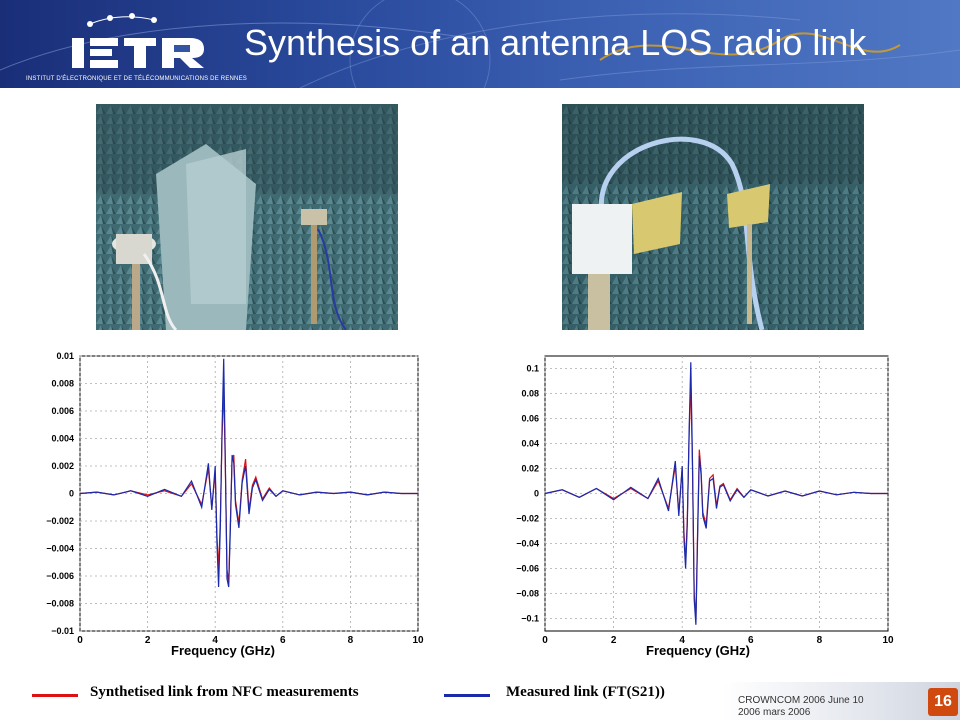  I want to click on y-tick-label: 0.04, so click(530, 444).